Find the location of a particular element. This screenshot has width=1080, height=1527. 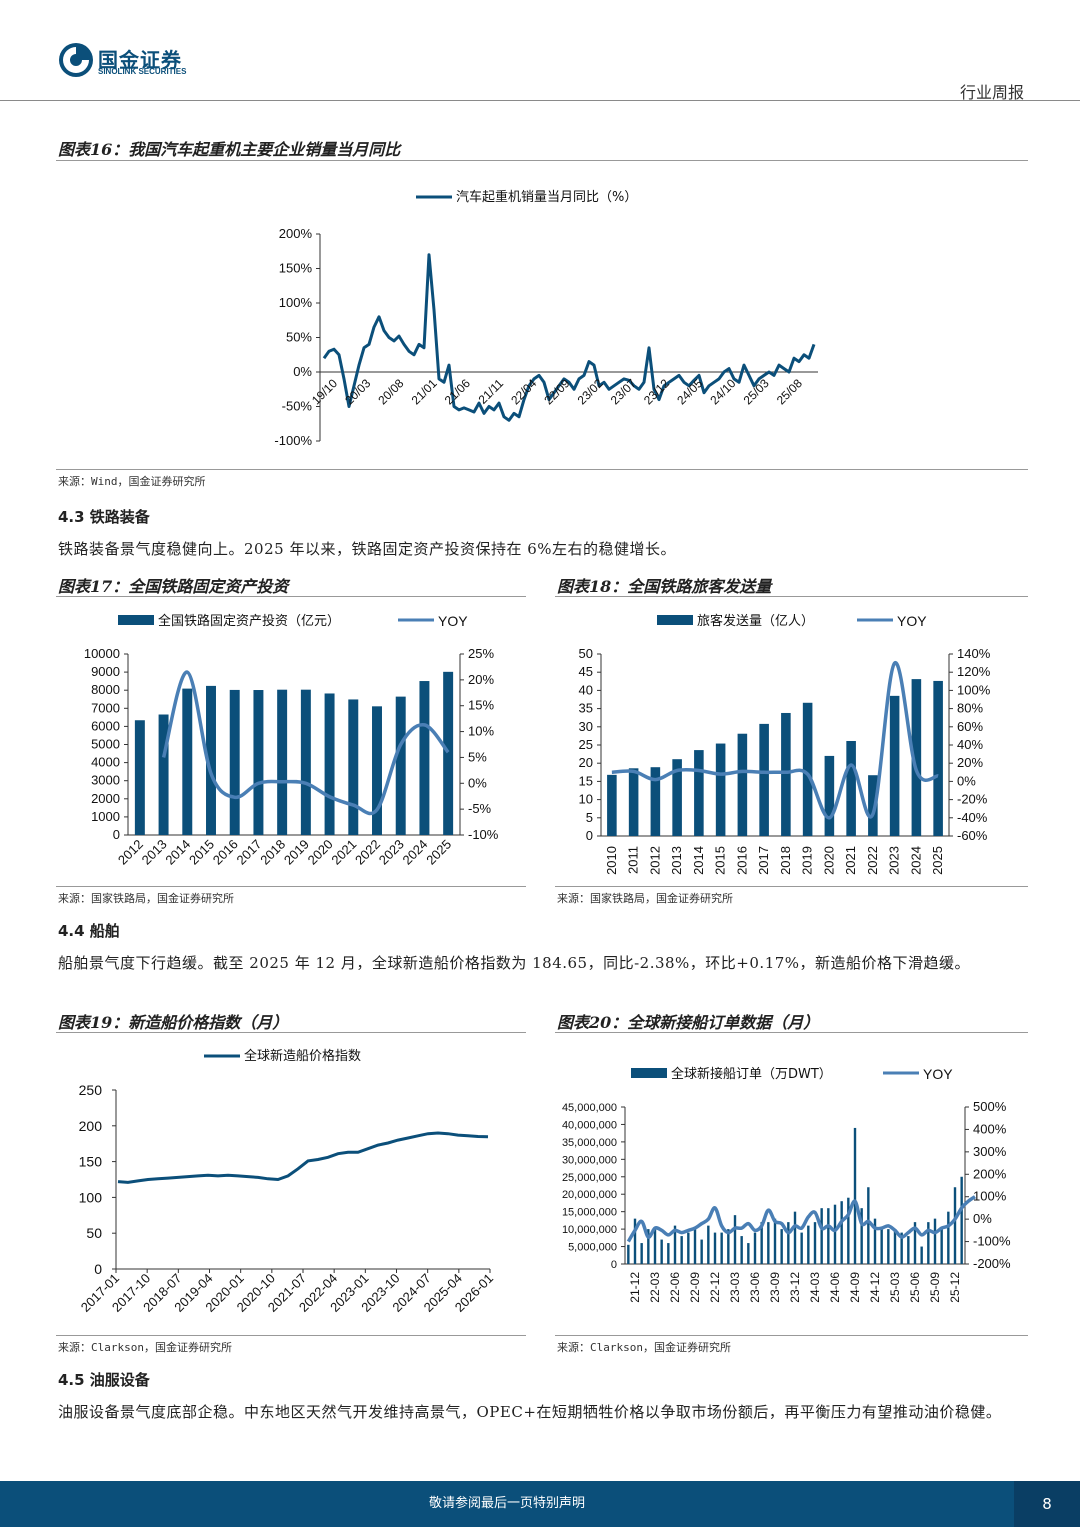

y-left-tick-label: 10 is located at coordinates (586, 799).